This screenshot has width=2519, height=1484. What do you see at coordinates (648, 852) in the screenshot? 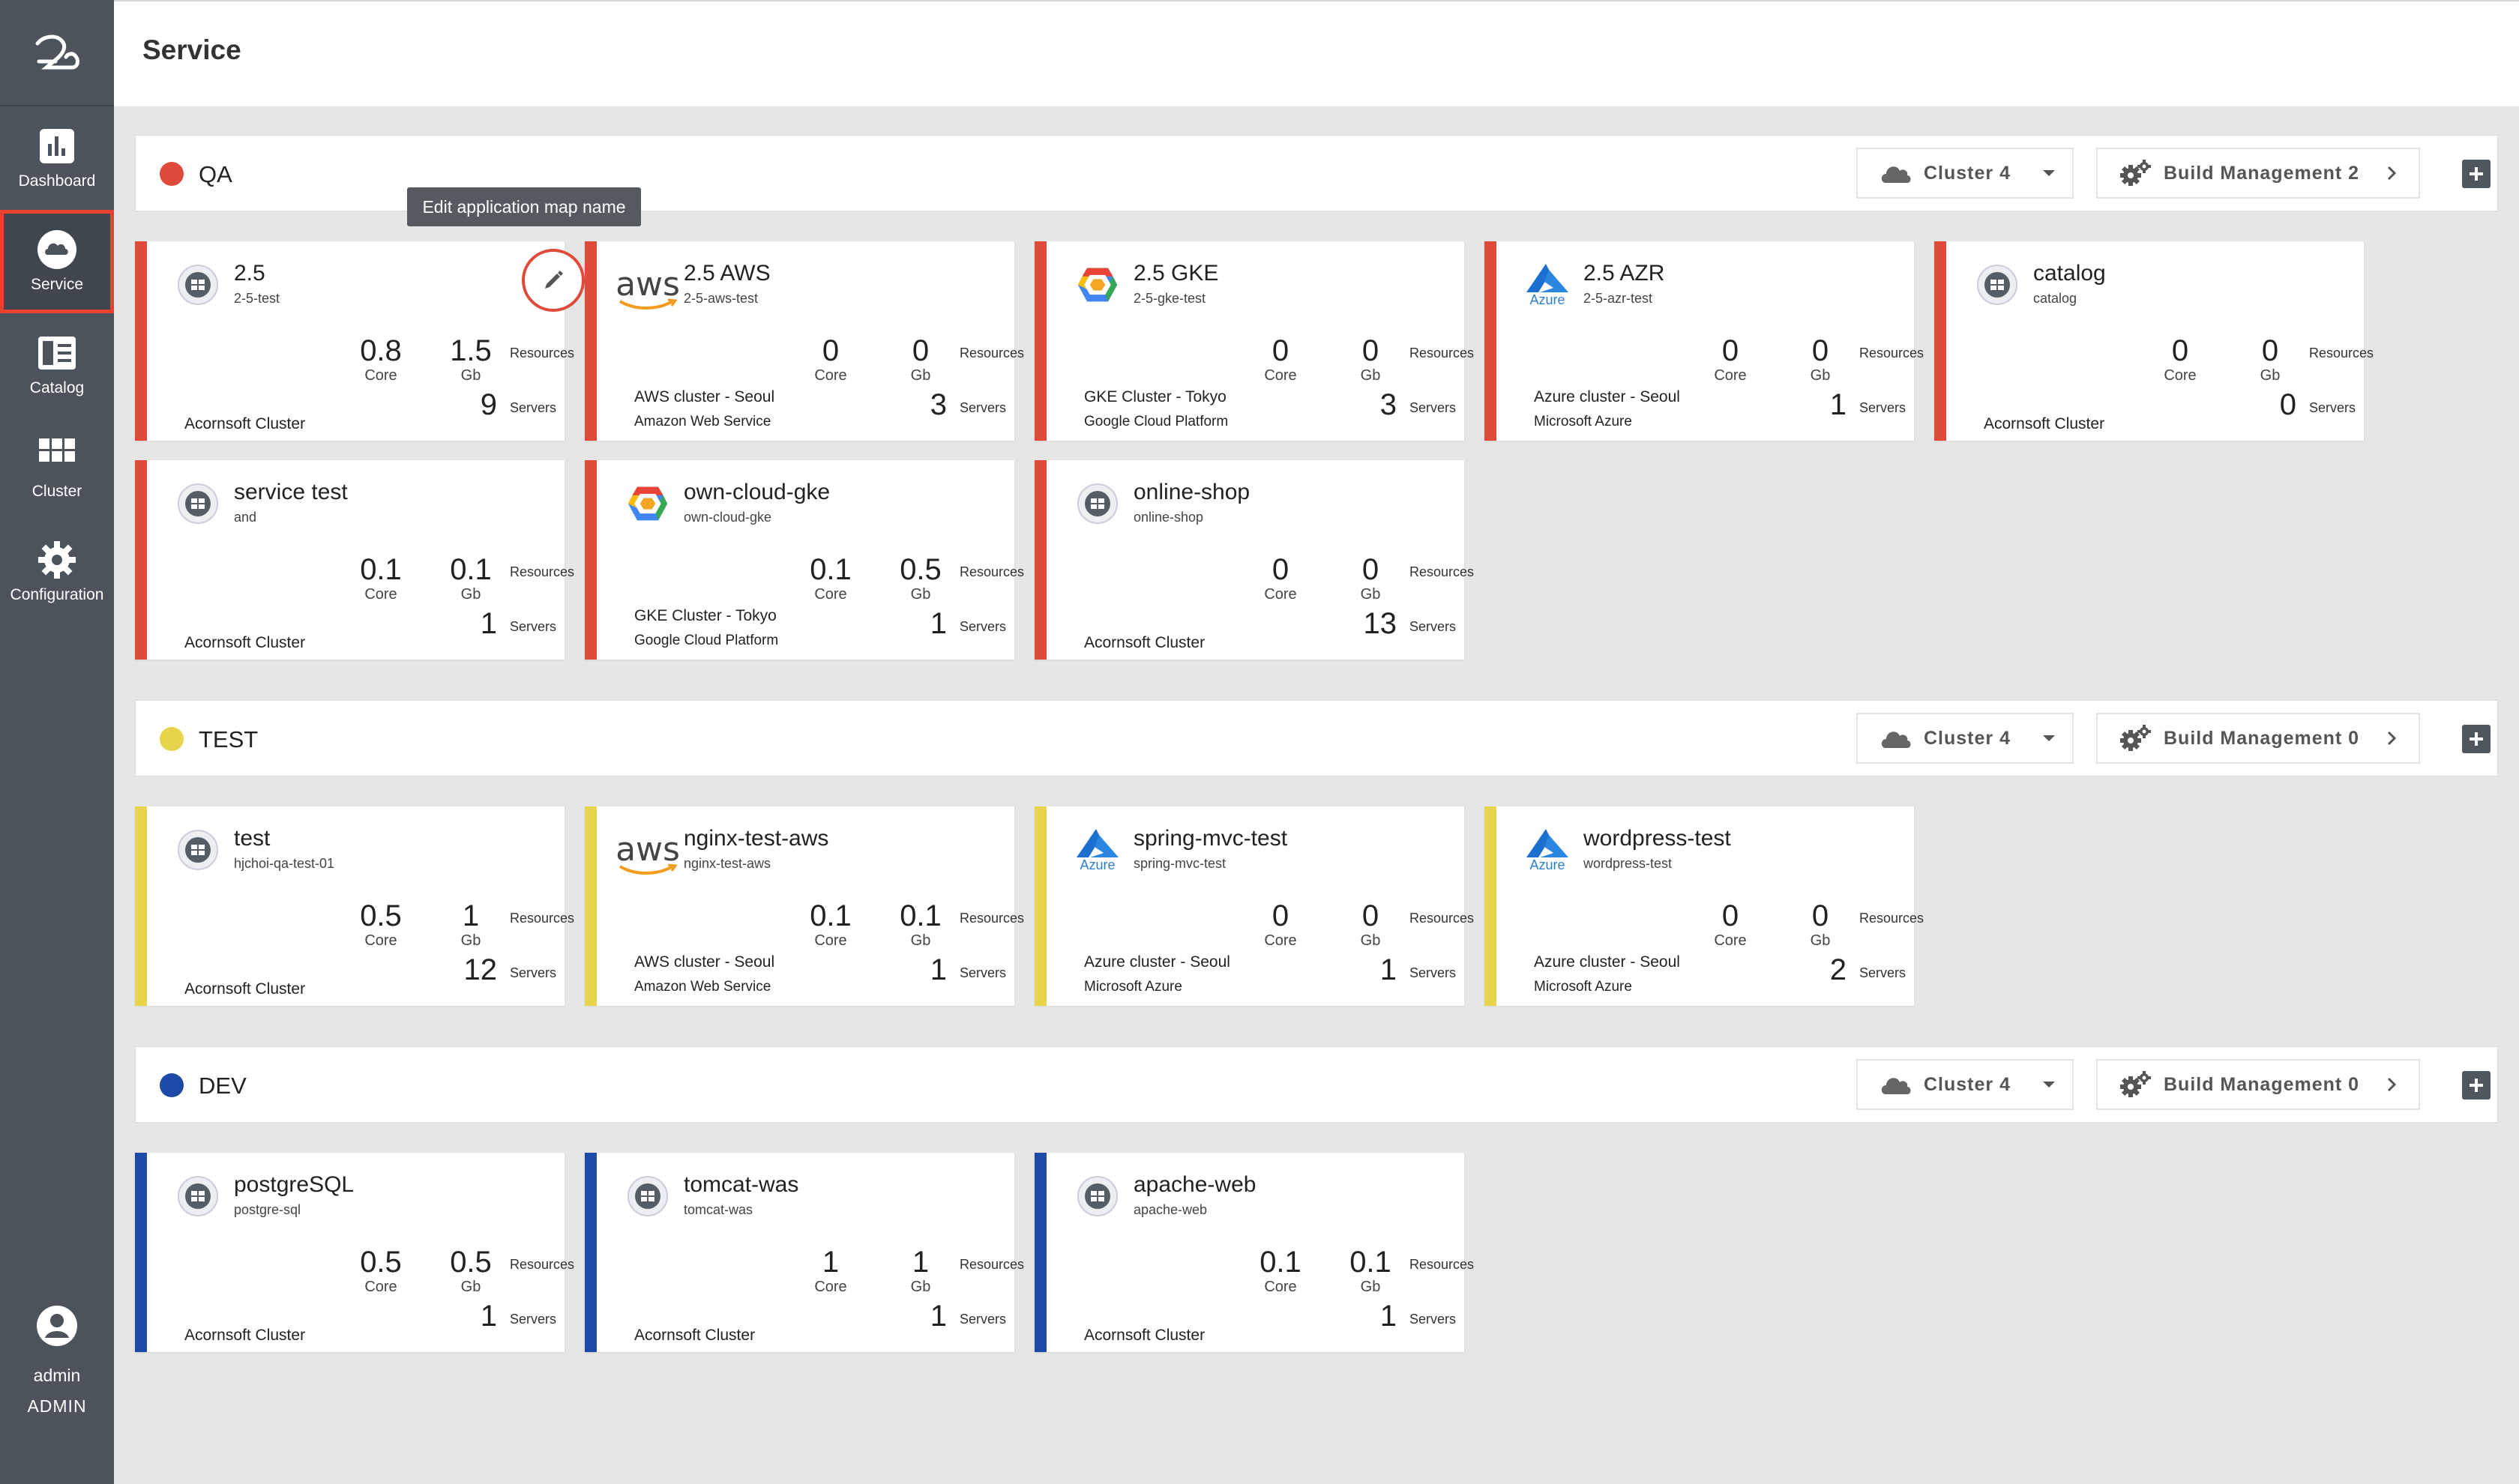
I see `card-icon: aws` at bounding box center [648, 852].